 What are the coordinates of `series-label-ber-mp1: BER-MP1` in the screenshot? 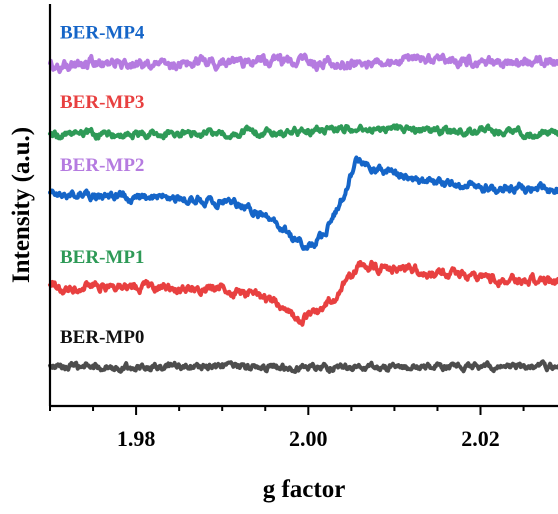 It's located at (102, 257).